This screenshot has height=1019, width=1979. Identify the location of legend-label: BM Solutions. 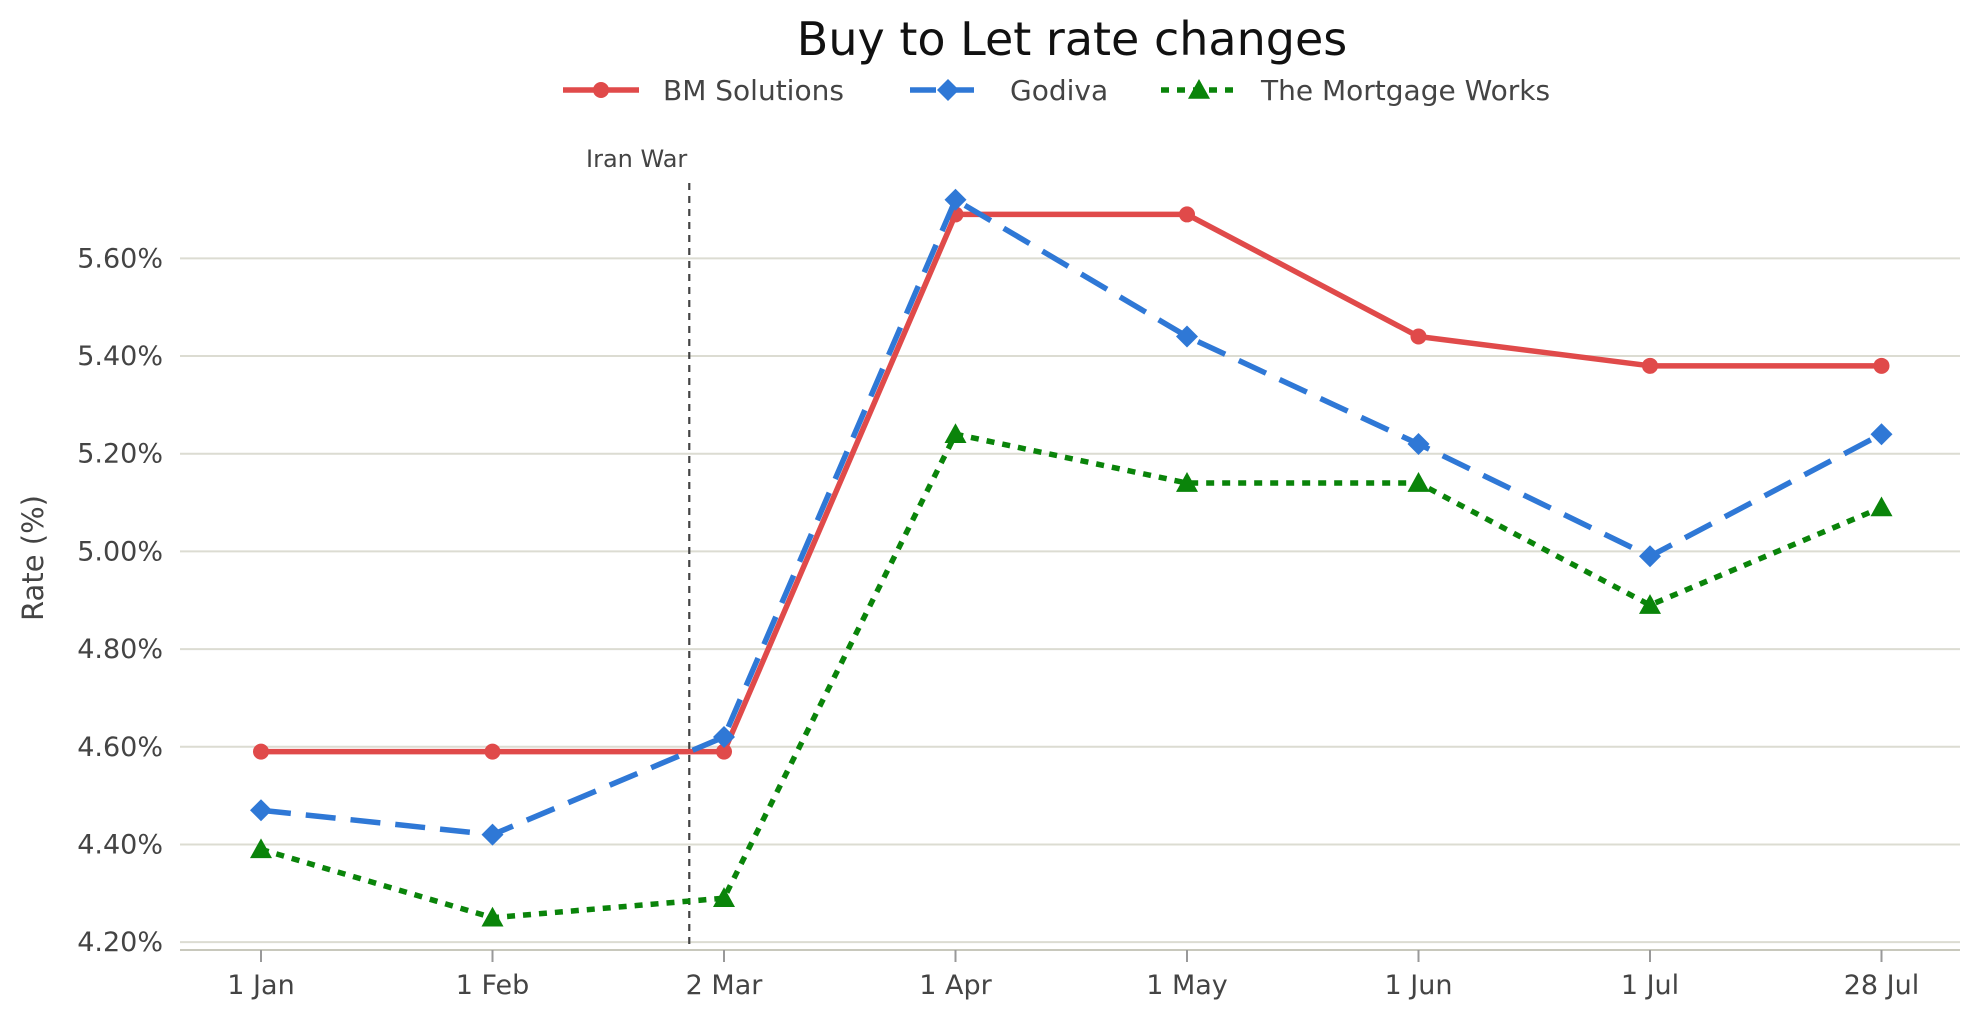
(753, 90).